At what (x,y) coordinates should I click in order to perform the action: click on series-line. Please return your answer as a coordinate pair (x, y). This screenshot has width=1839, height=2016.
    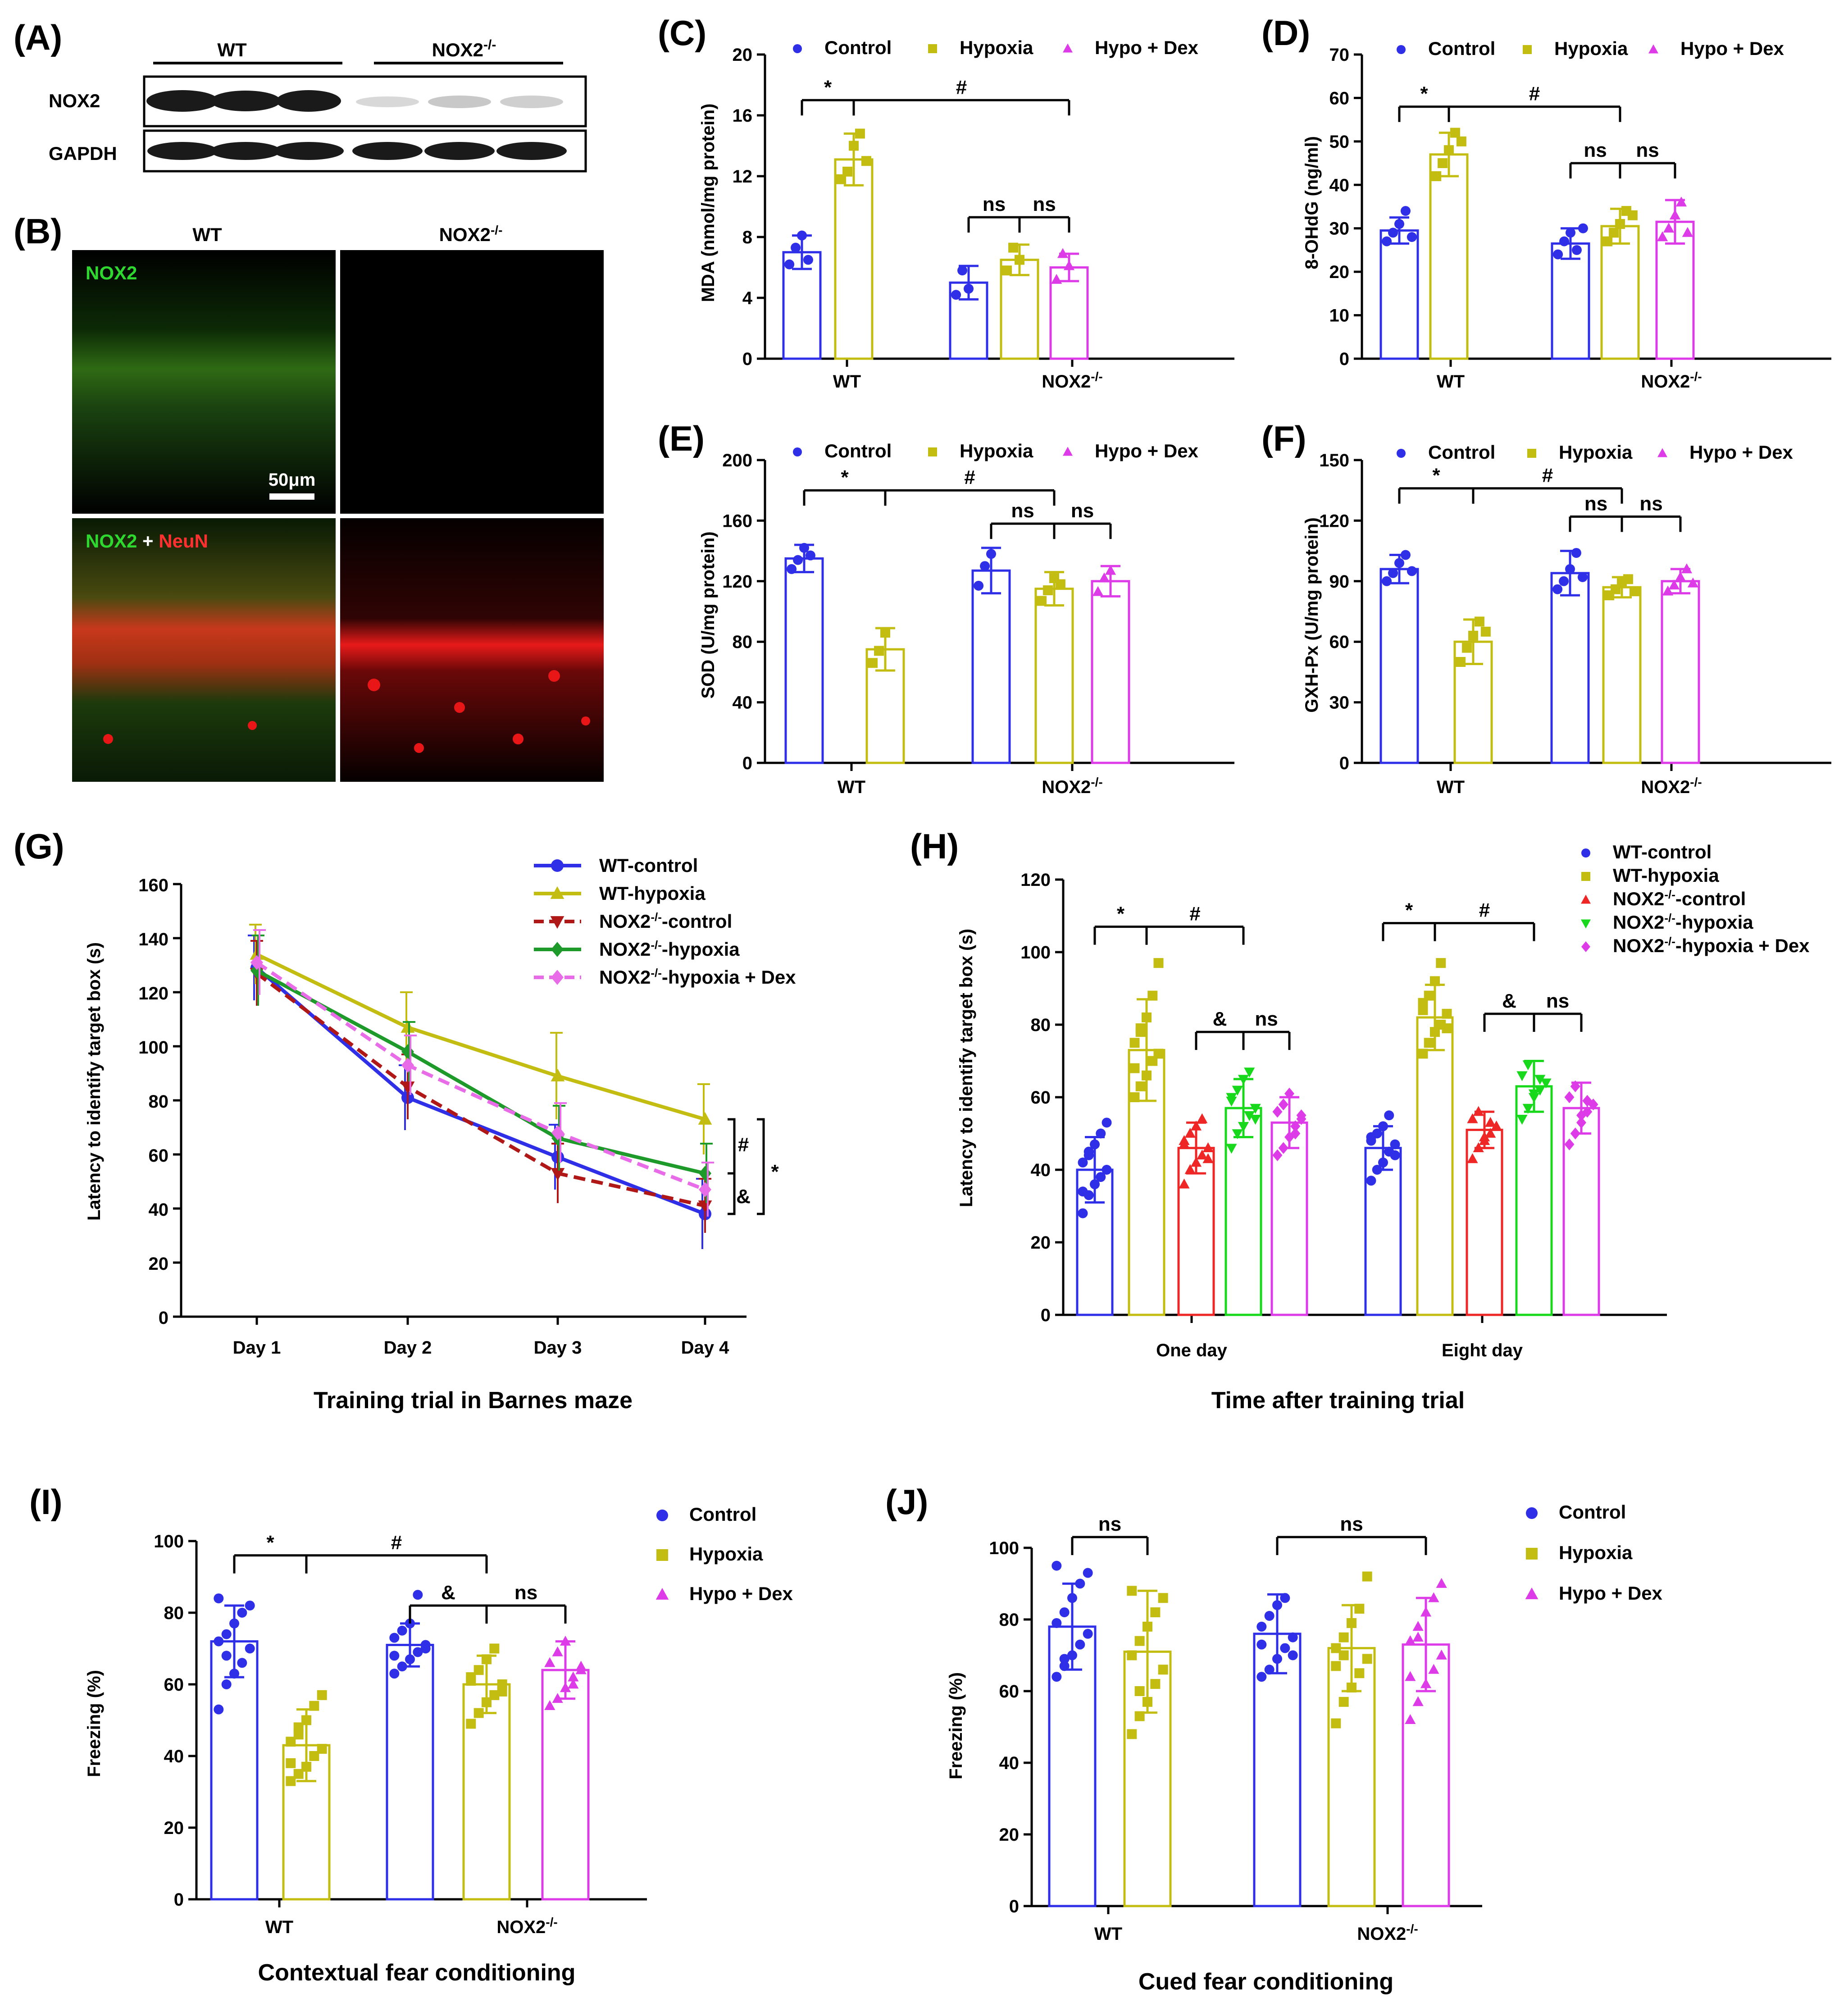
    Looking at the image, I should click on (480, 1091).